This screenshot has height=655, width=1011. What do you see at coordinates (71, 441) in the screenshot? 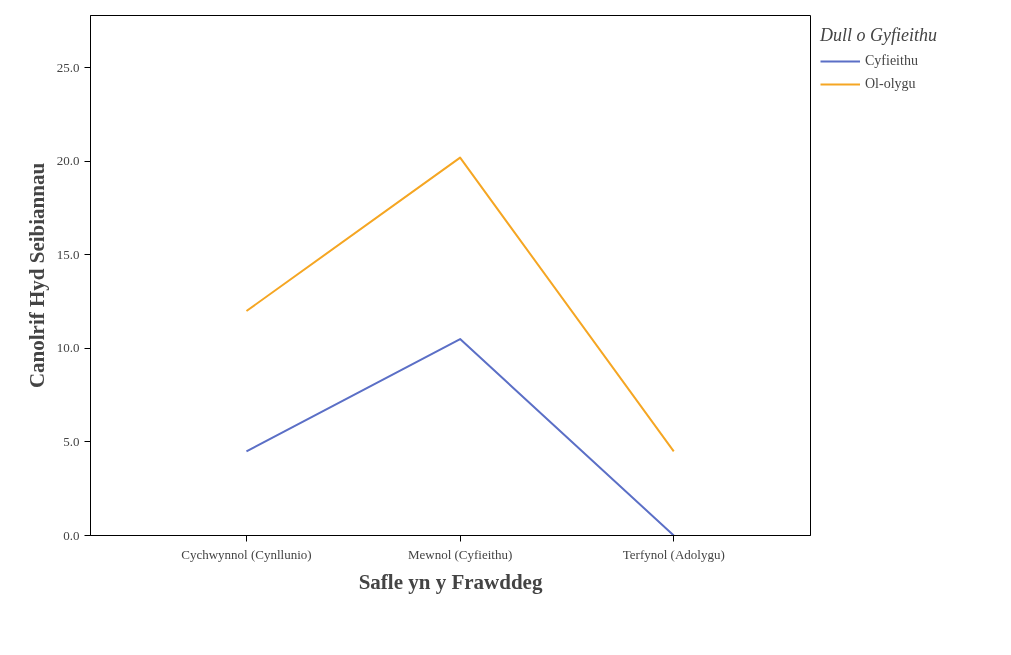
I see `y-tick-label: 5.0` at bounding box center [71, 441].